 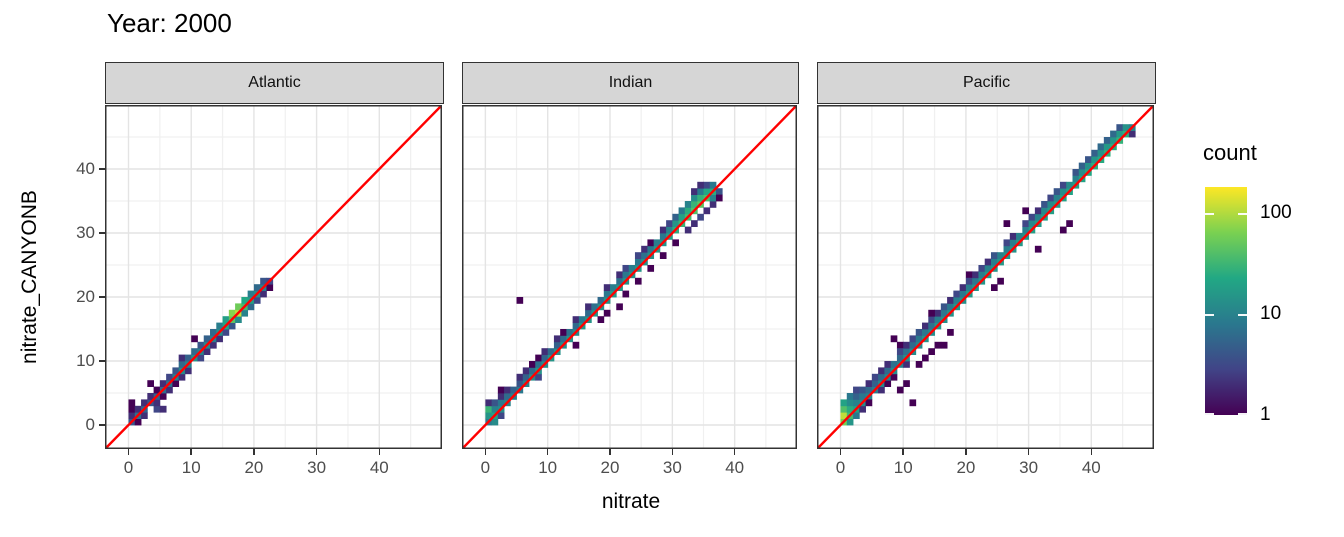 I want to click on facet-strip-label: Atlantic, so click(x=274, y=82).